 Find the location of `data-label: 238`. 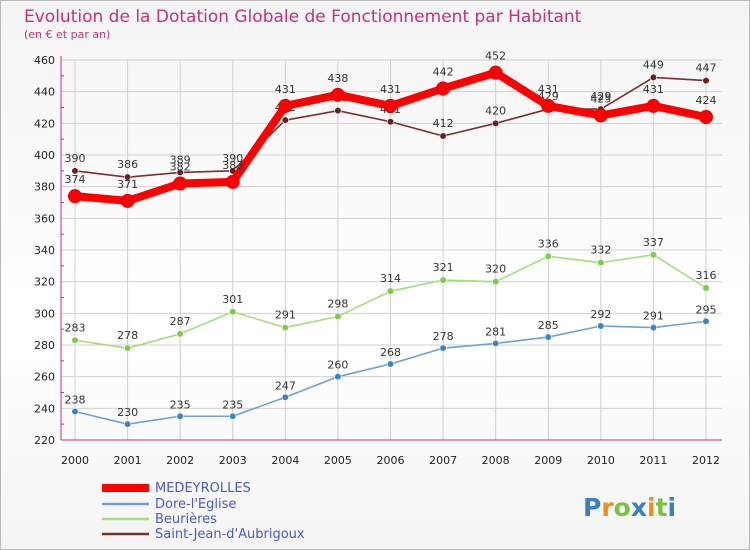

data-label: 238 is located at coordinates (75, 400).